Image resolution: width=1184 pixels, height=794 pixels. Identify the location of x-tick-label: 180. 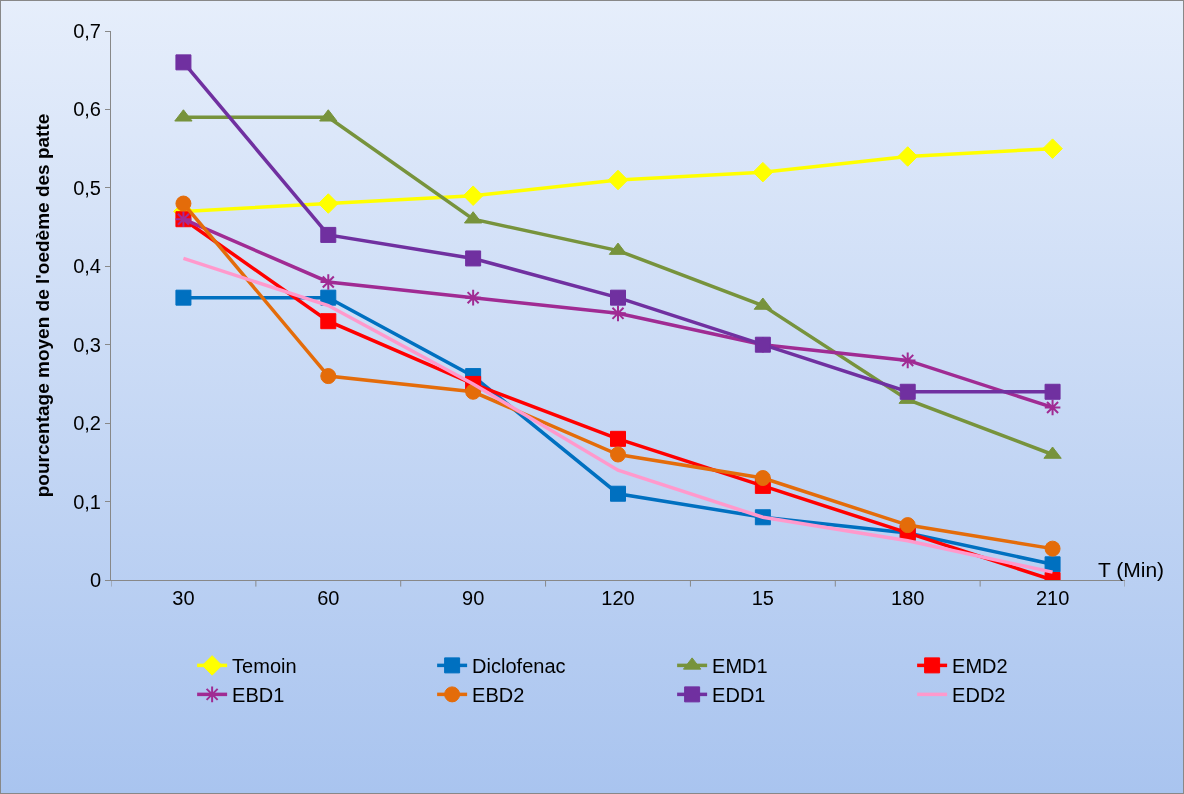
(908, 598).